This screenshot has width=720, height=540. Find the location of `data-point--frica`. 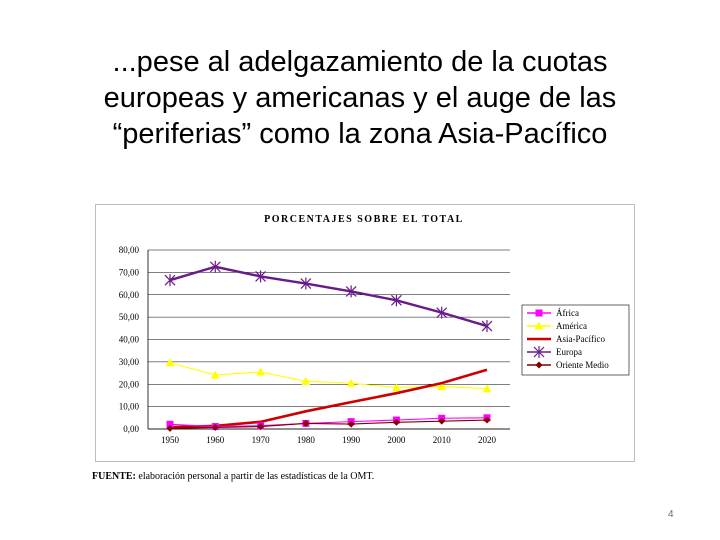

data-point--frica is located at coordinates (170, 424).